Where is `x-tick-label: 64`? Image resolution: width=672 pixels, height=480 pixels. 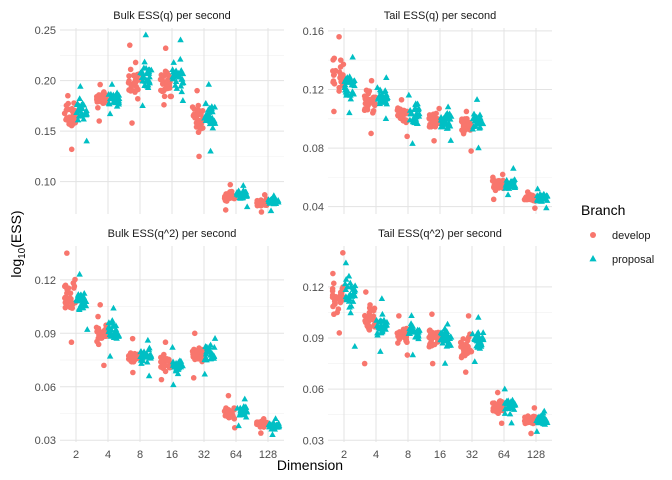
x-tick-label: 64 is located at coordinates (236, 455).